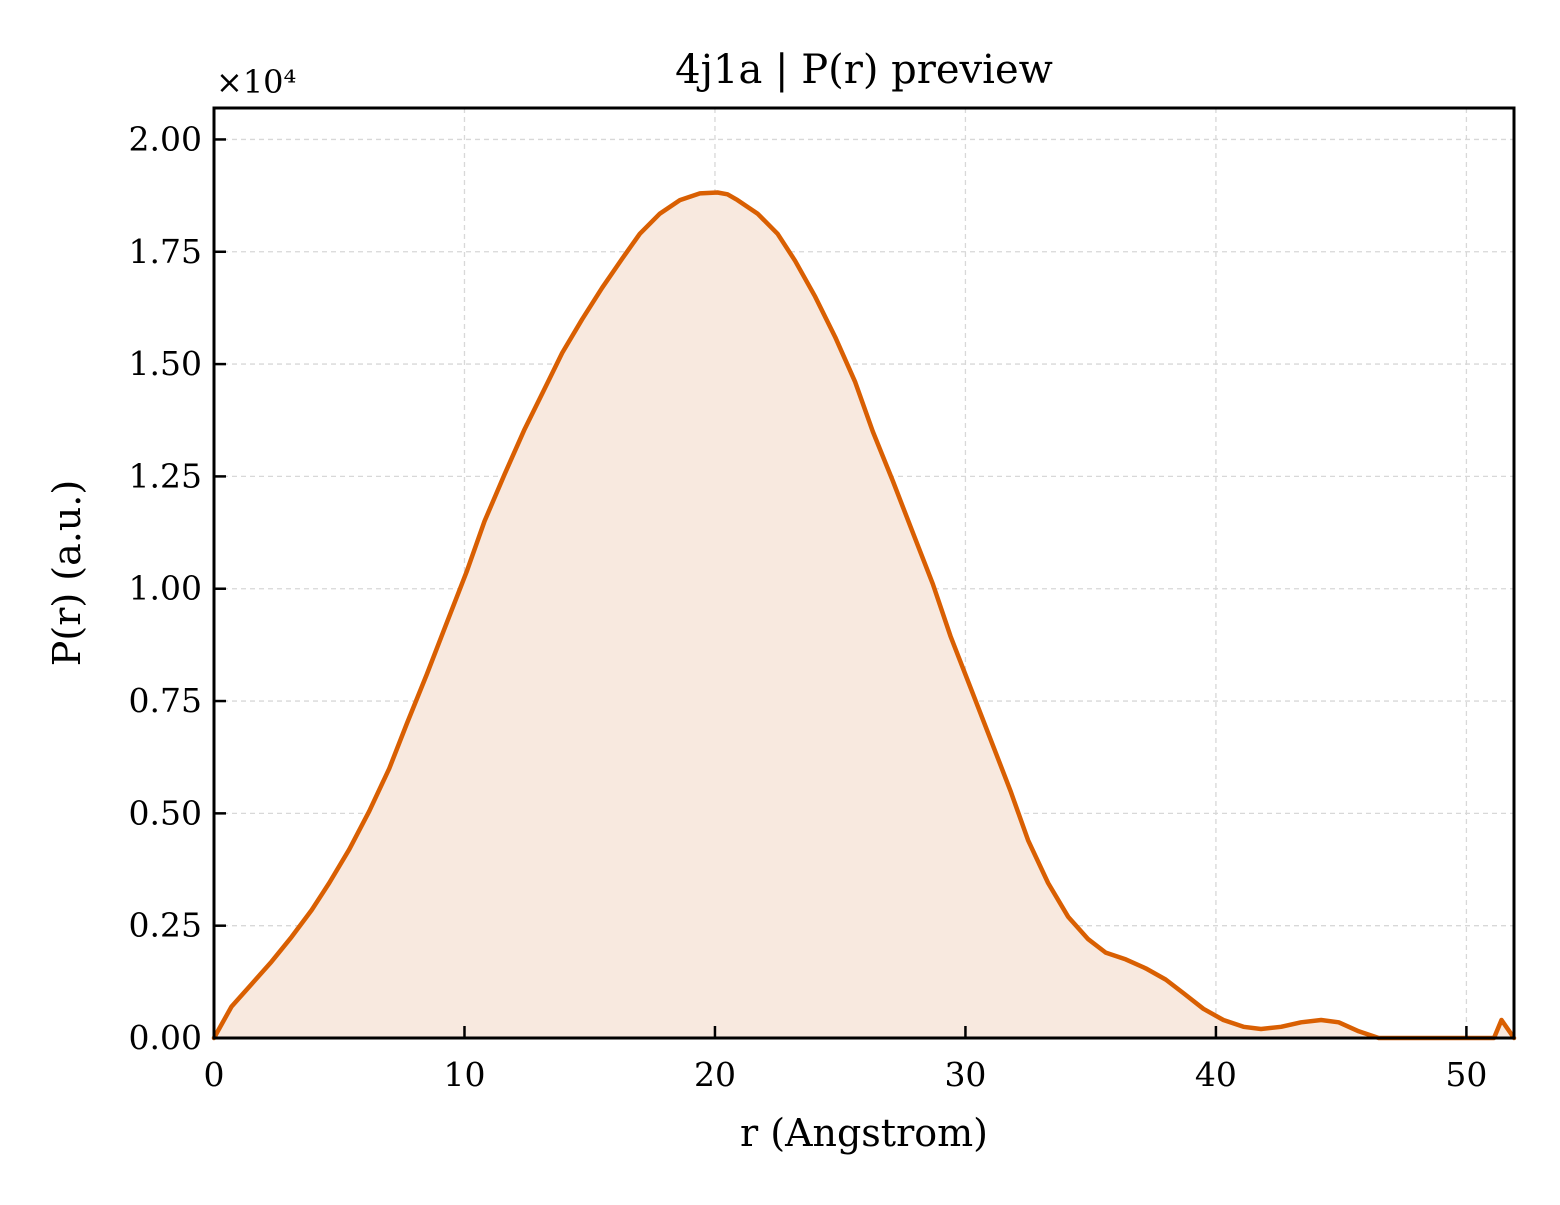 The height and width of the screenshot is (1205, 1560). I want to click on y-tick-label: 1.50, so click(165, 363).